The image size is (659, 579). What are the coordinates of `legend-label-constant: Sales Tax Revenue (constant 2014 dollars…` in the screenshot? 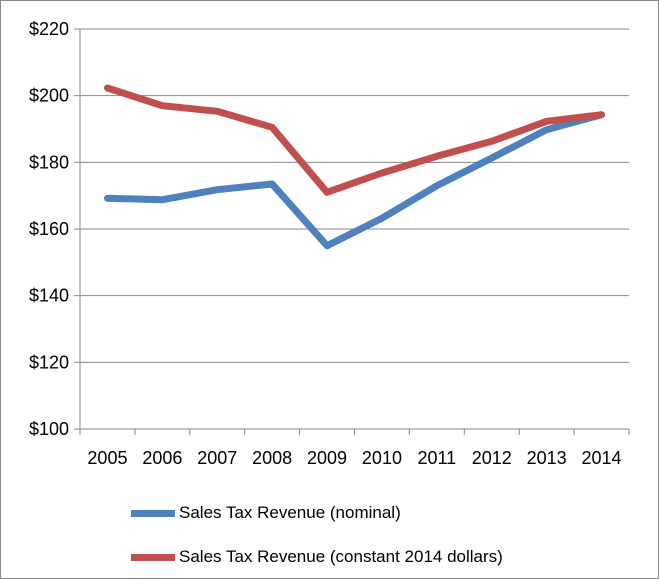 It's located at (341, 556).